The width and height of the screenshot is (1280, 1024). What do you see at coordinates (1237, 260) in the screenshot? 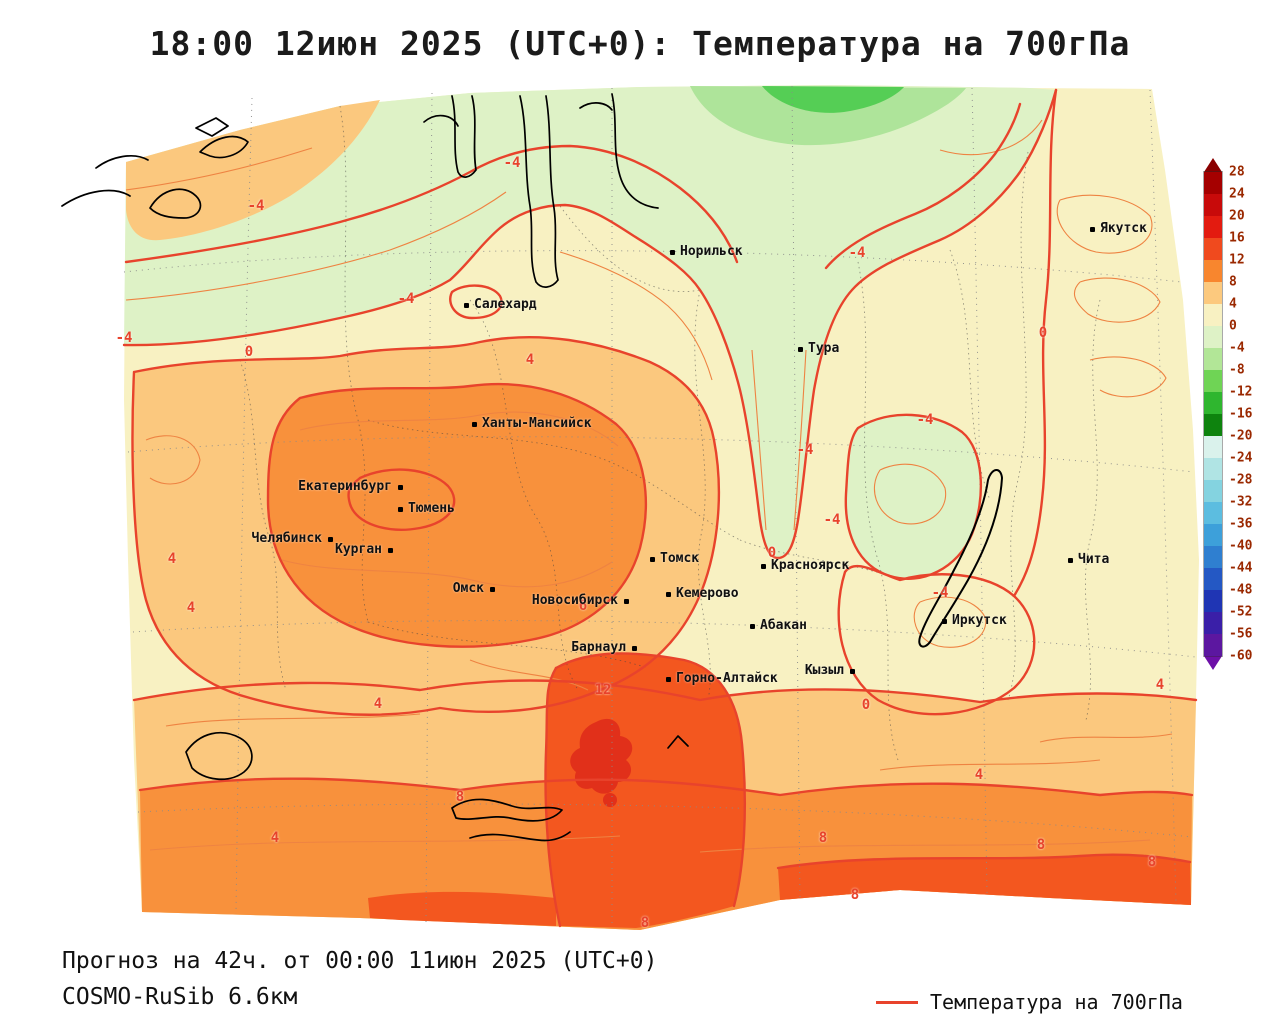
I see `colorbar-tick-label: 12` at bounding box center [1237, 260].